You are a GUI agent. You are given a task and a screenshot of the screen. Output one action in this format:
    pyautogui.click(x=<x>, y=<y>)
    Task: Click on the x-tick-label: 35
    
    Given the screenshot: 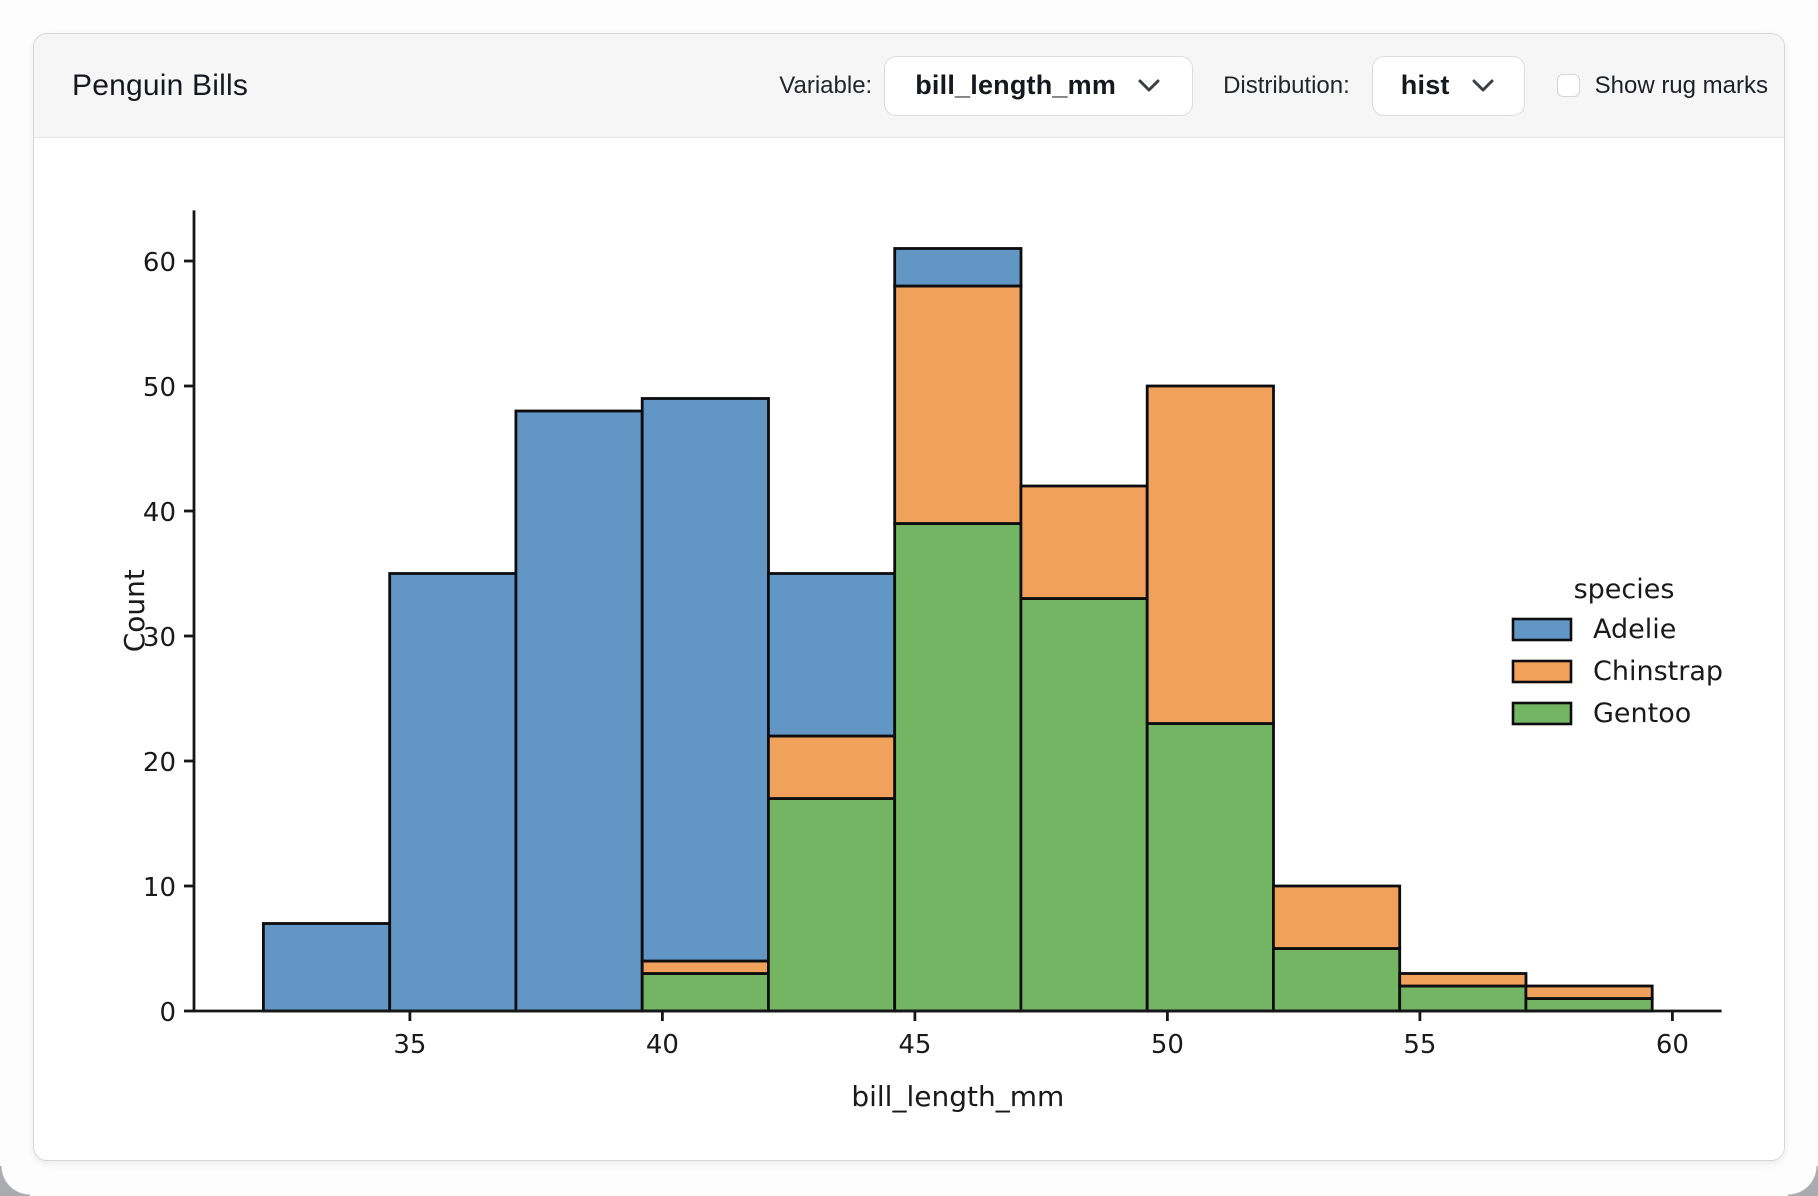 What is the action you would take?
    pyautogui.click(x=409, y=1045)
    